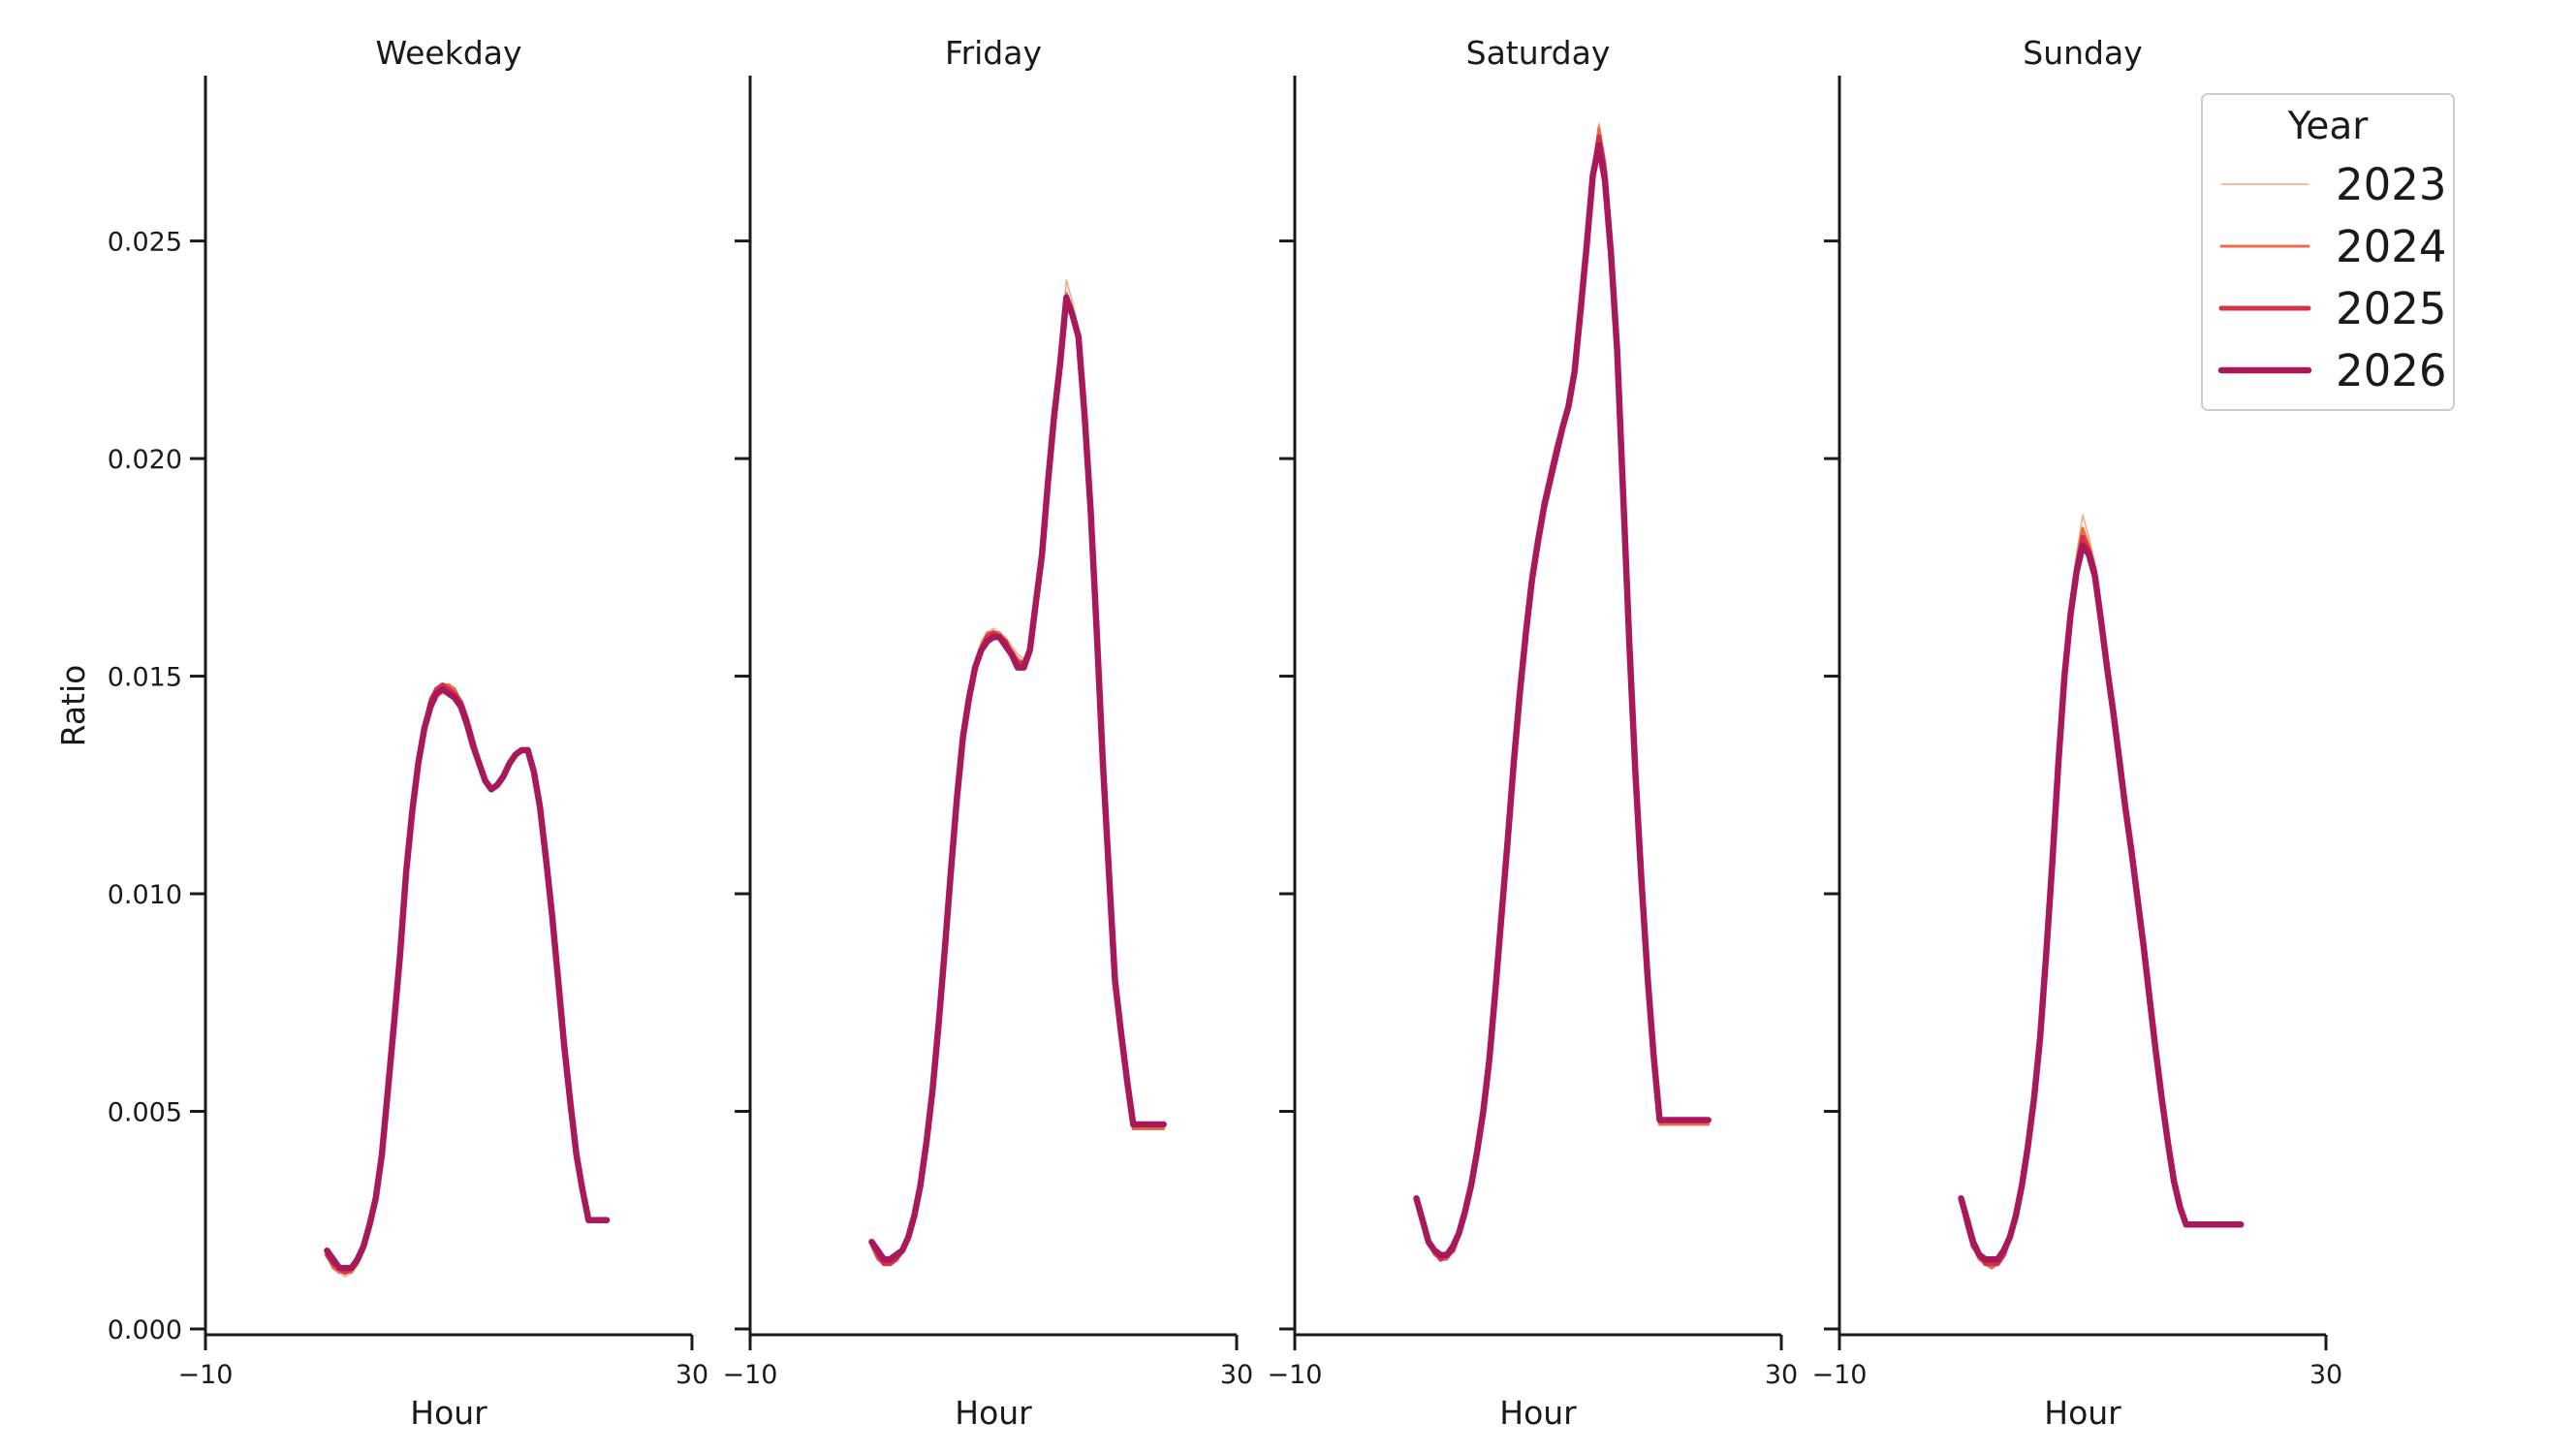 This screenshot has width=2576, height=1454. What do you see at coordinates (448, 53) in the screenshot?
I see `panel-title: Weekday` at bounding box center [448, 53].